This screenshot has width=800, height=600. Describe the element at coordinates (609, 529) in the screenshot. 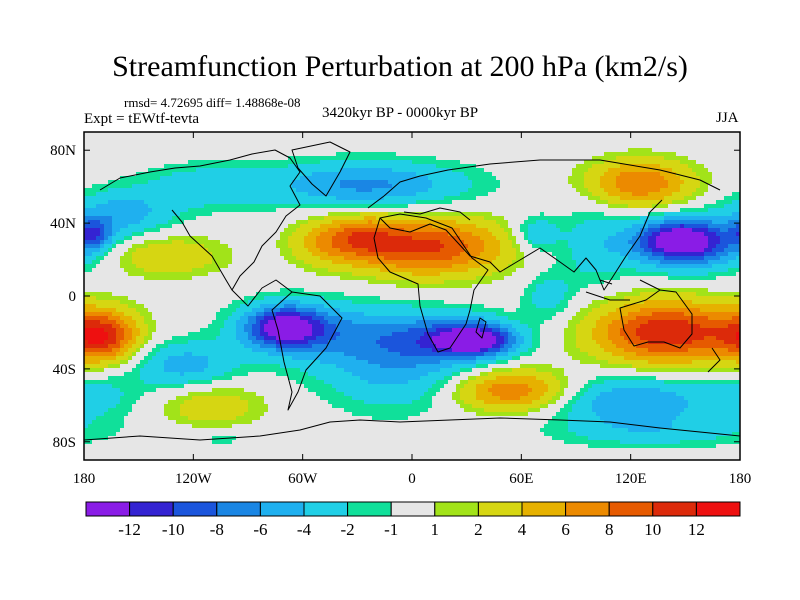

I see `colorbar-label: 8` at that location.